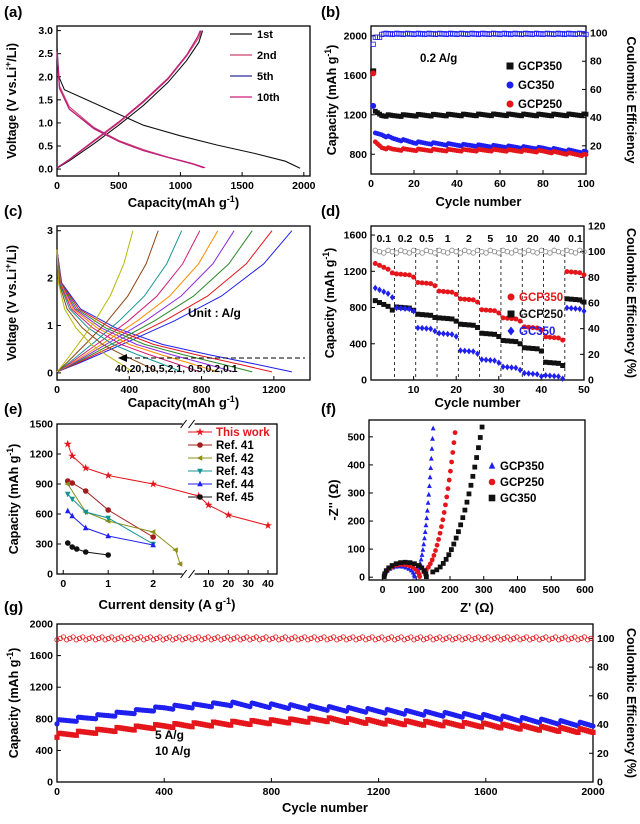 The width and height of the screenshot is (640, 824). I want to click on y2-tick-label: 40, so click(603, 725).